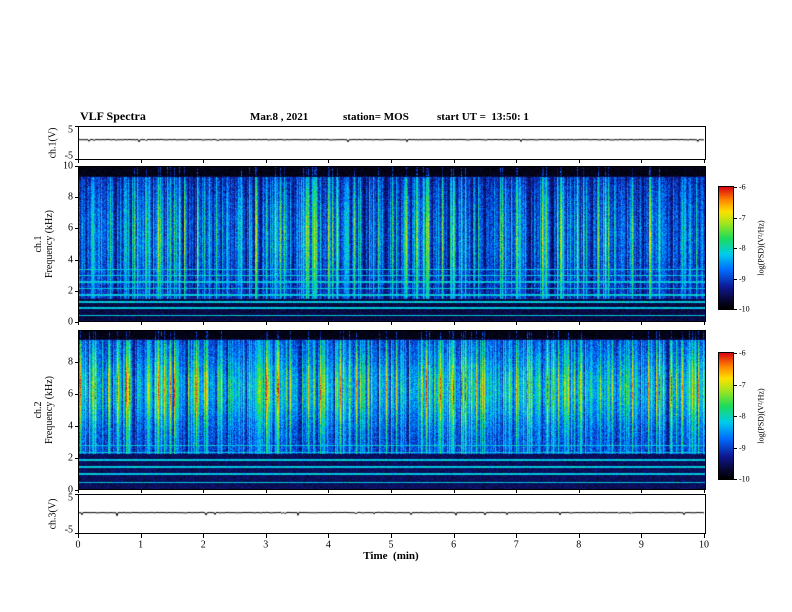 This screenshot has width=792, height=612. Describe the element at coordinates (70, 394) in the screenshot. I see `y-tick-label: 6` at that location.